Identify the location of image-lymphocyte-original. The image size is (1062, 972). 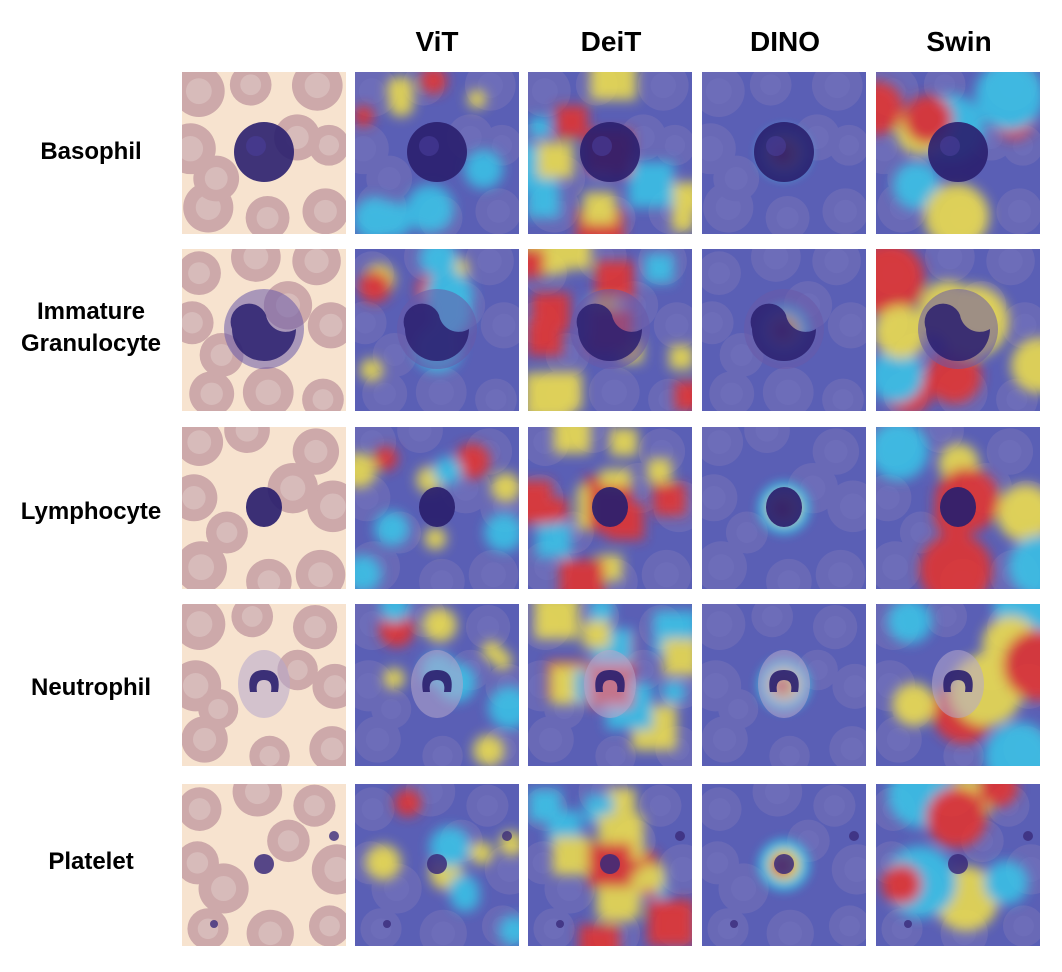
(264, 508).